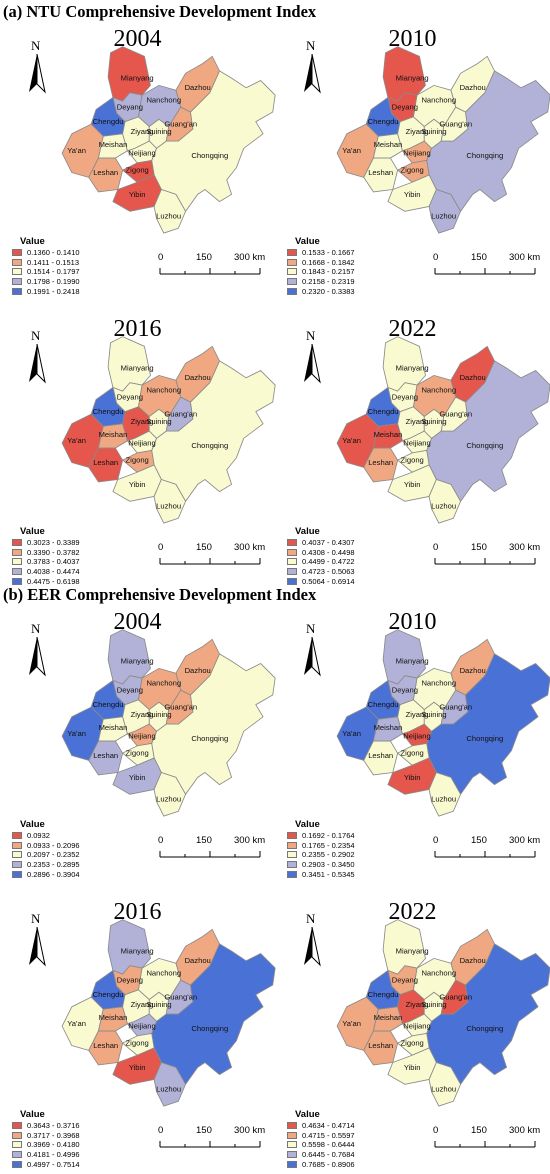 The height and width of the screenshot is (1174, 550). I want to click on north-arrow-icon: N, so click(312, 650).